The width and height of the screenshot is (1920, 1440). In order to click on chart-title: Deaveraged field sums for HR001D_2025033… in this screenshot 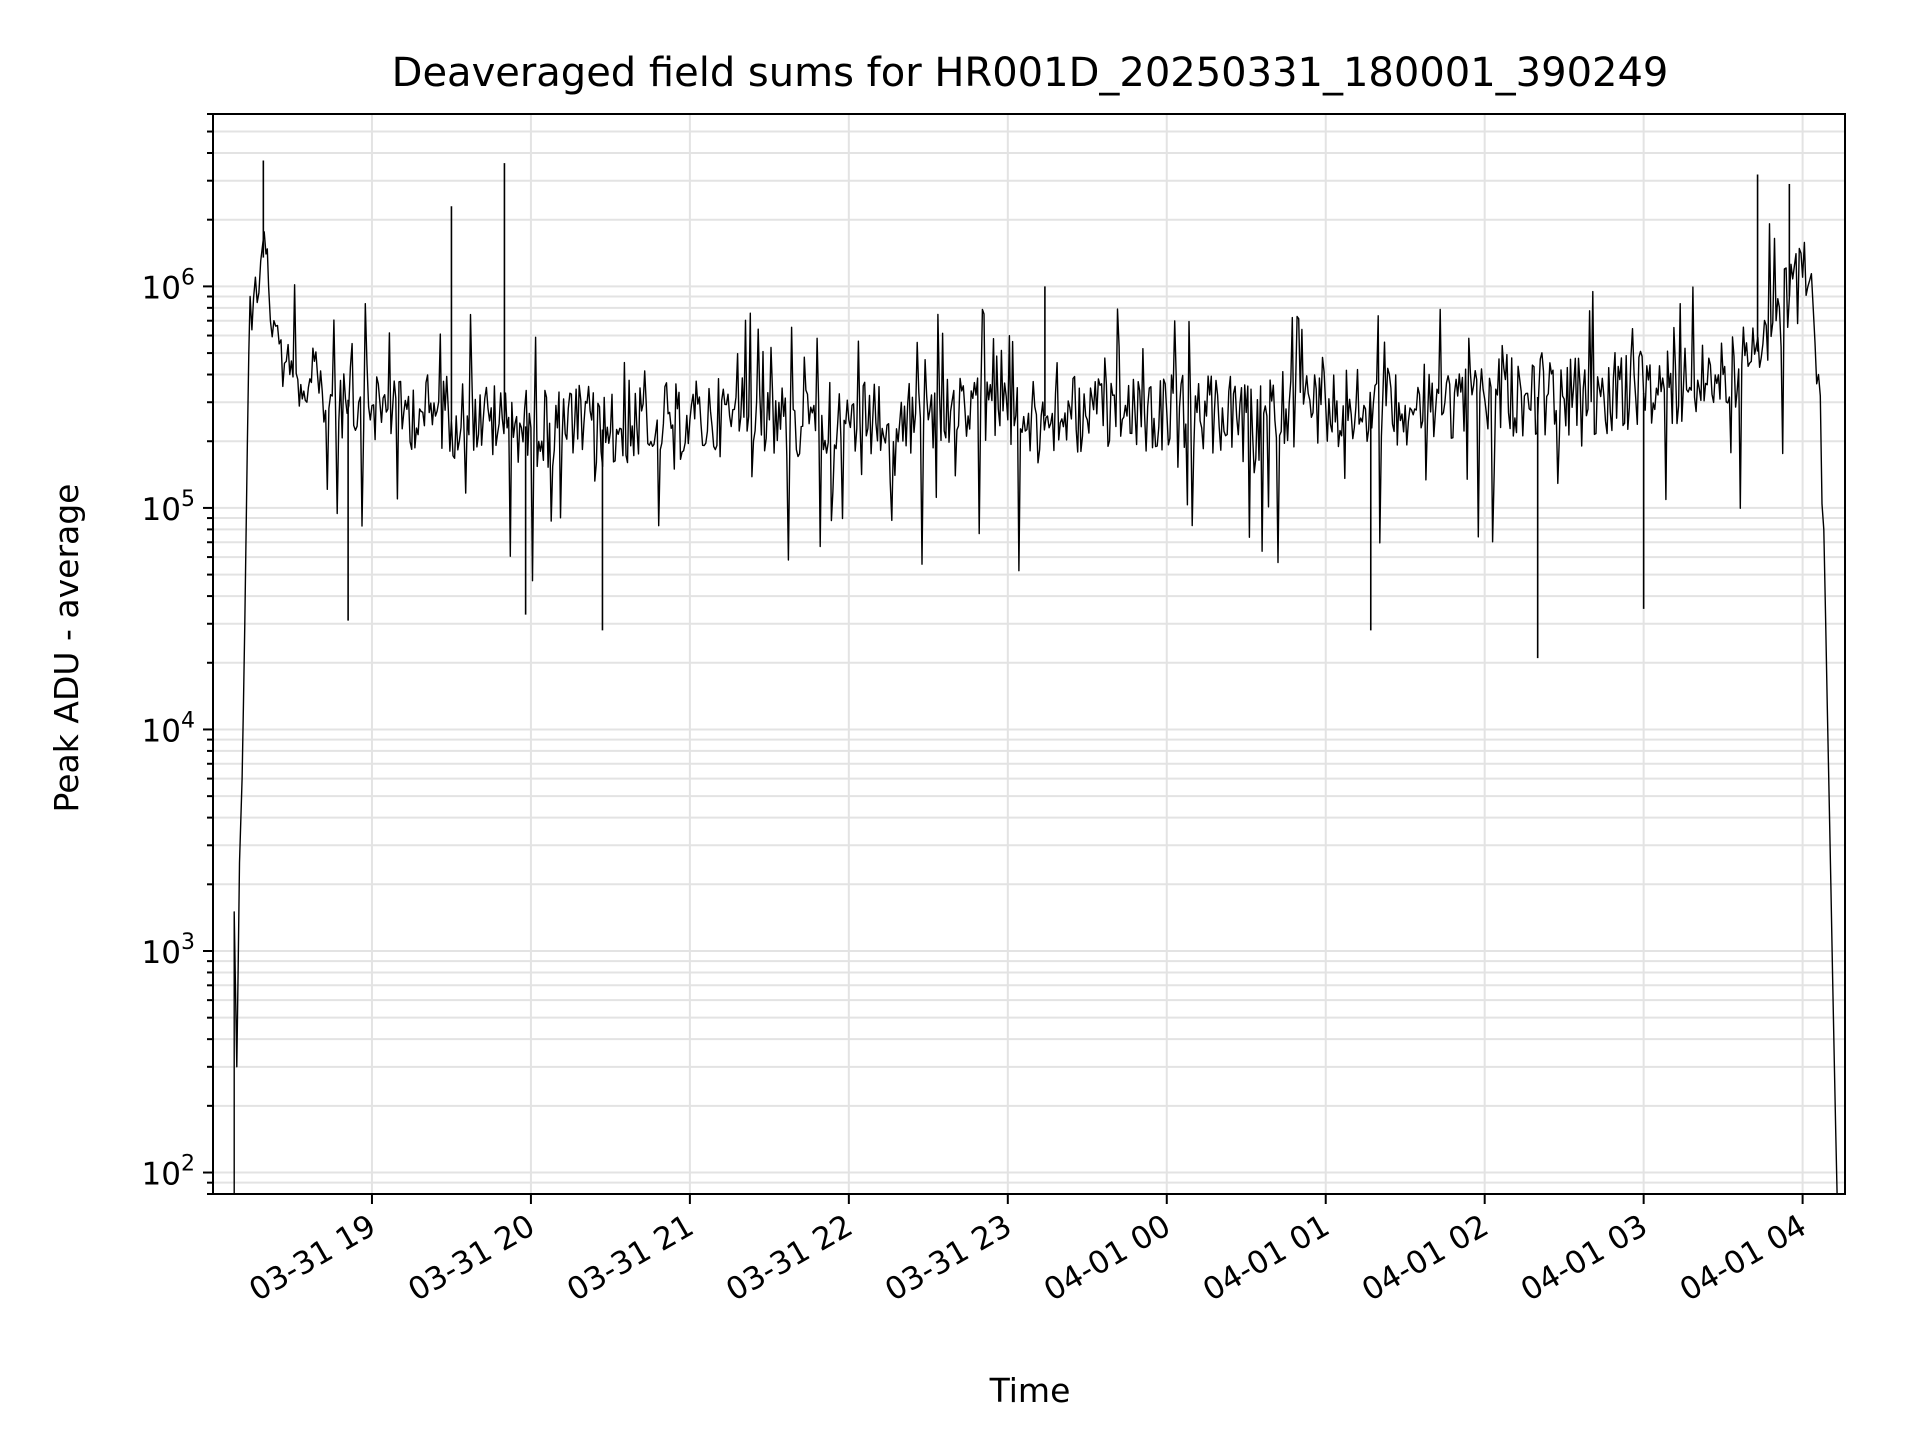, I will do `click(1030, 73)`.